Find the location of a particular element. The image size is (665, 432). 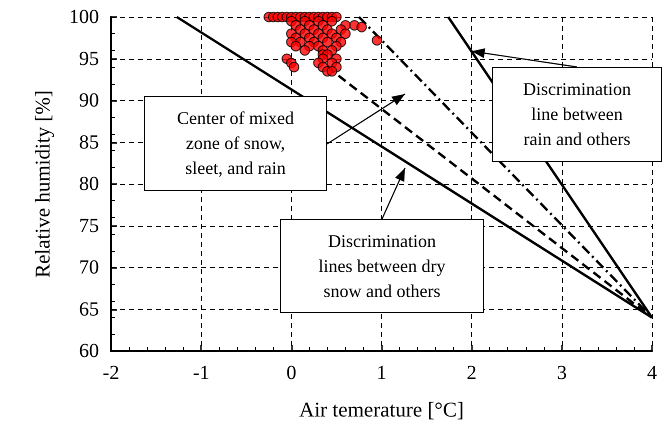

y-tick-label: 90 is located at coordinates (89, 101).